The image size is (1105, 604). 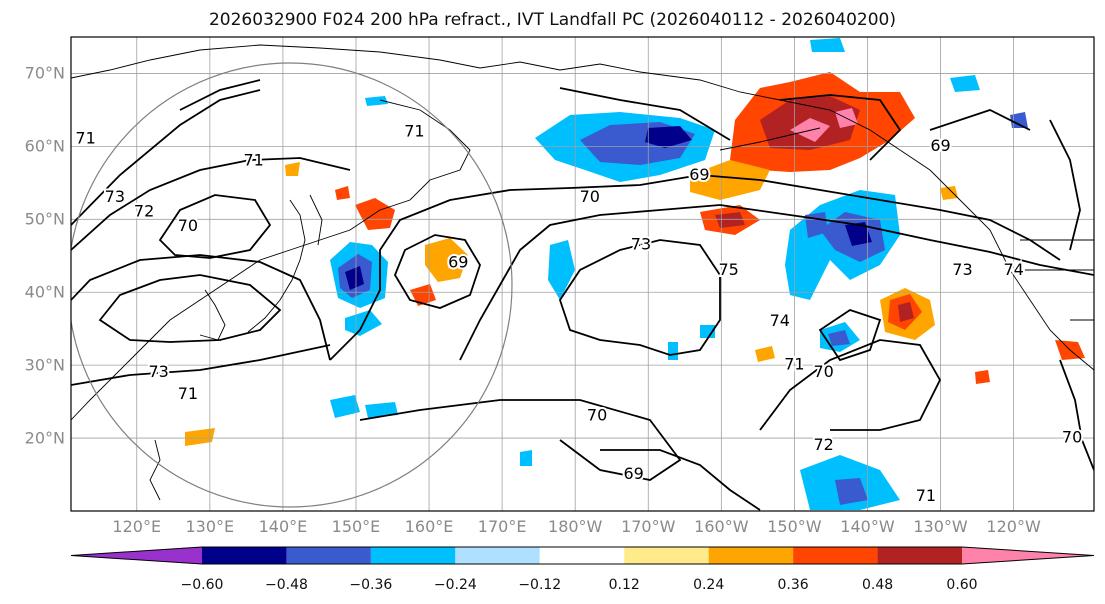 What do you see at coordinates (283, 526) in the screenshot?
I see `longitude-label: 140°E` at bounding box center [283, 526].